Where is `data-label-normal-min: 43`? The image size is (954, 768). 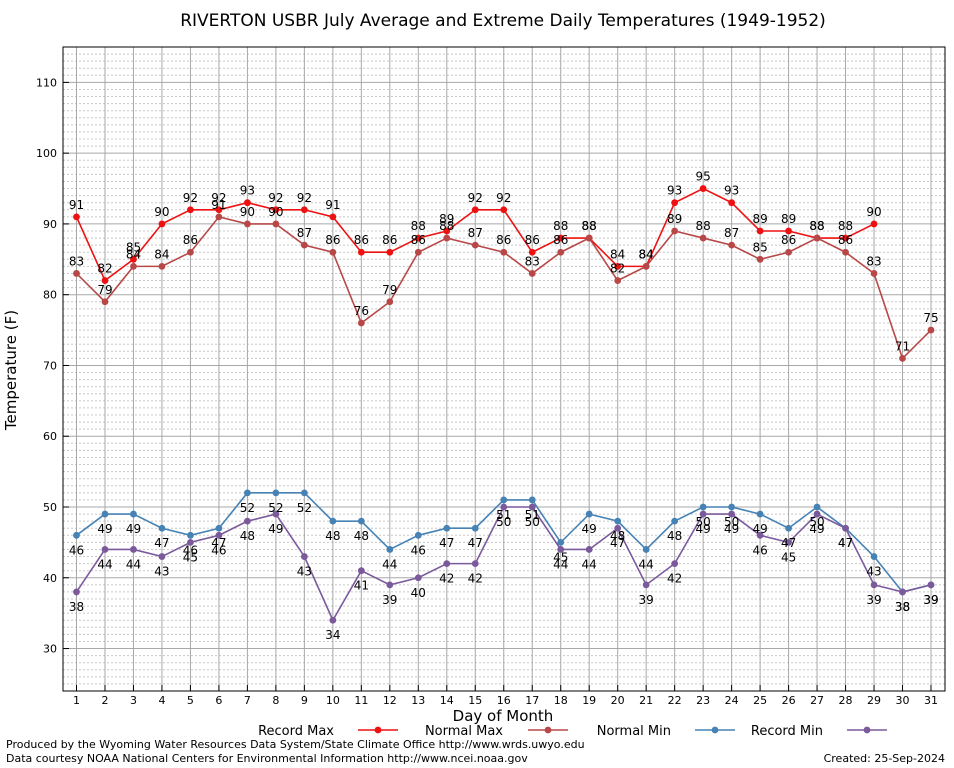
data-label-normal-min: 43 is located at coordinates (873, 572).